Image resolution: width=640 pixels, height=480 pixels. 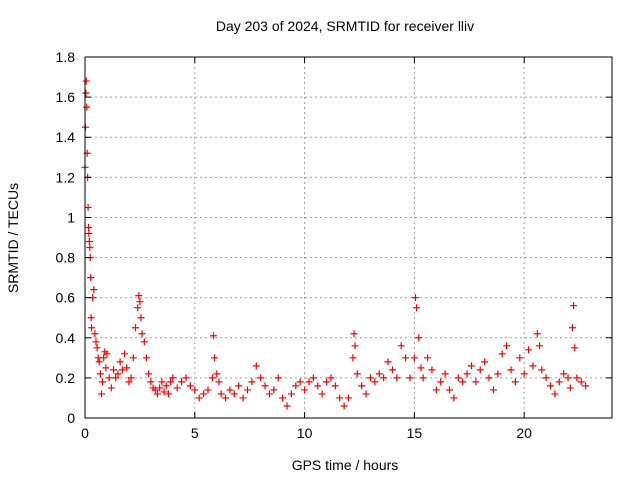 I want to click on x-tick-labels: 0 5 10 15 20, so click(x=306, y=433).